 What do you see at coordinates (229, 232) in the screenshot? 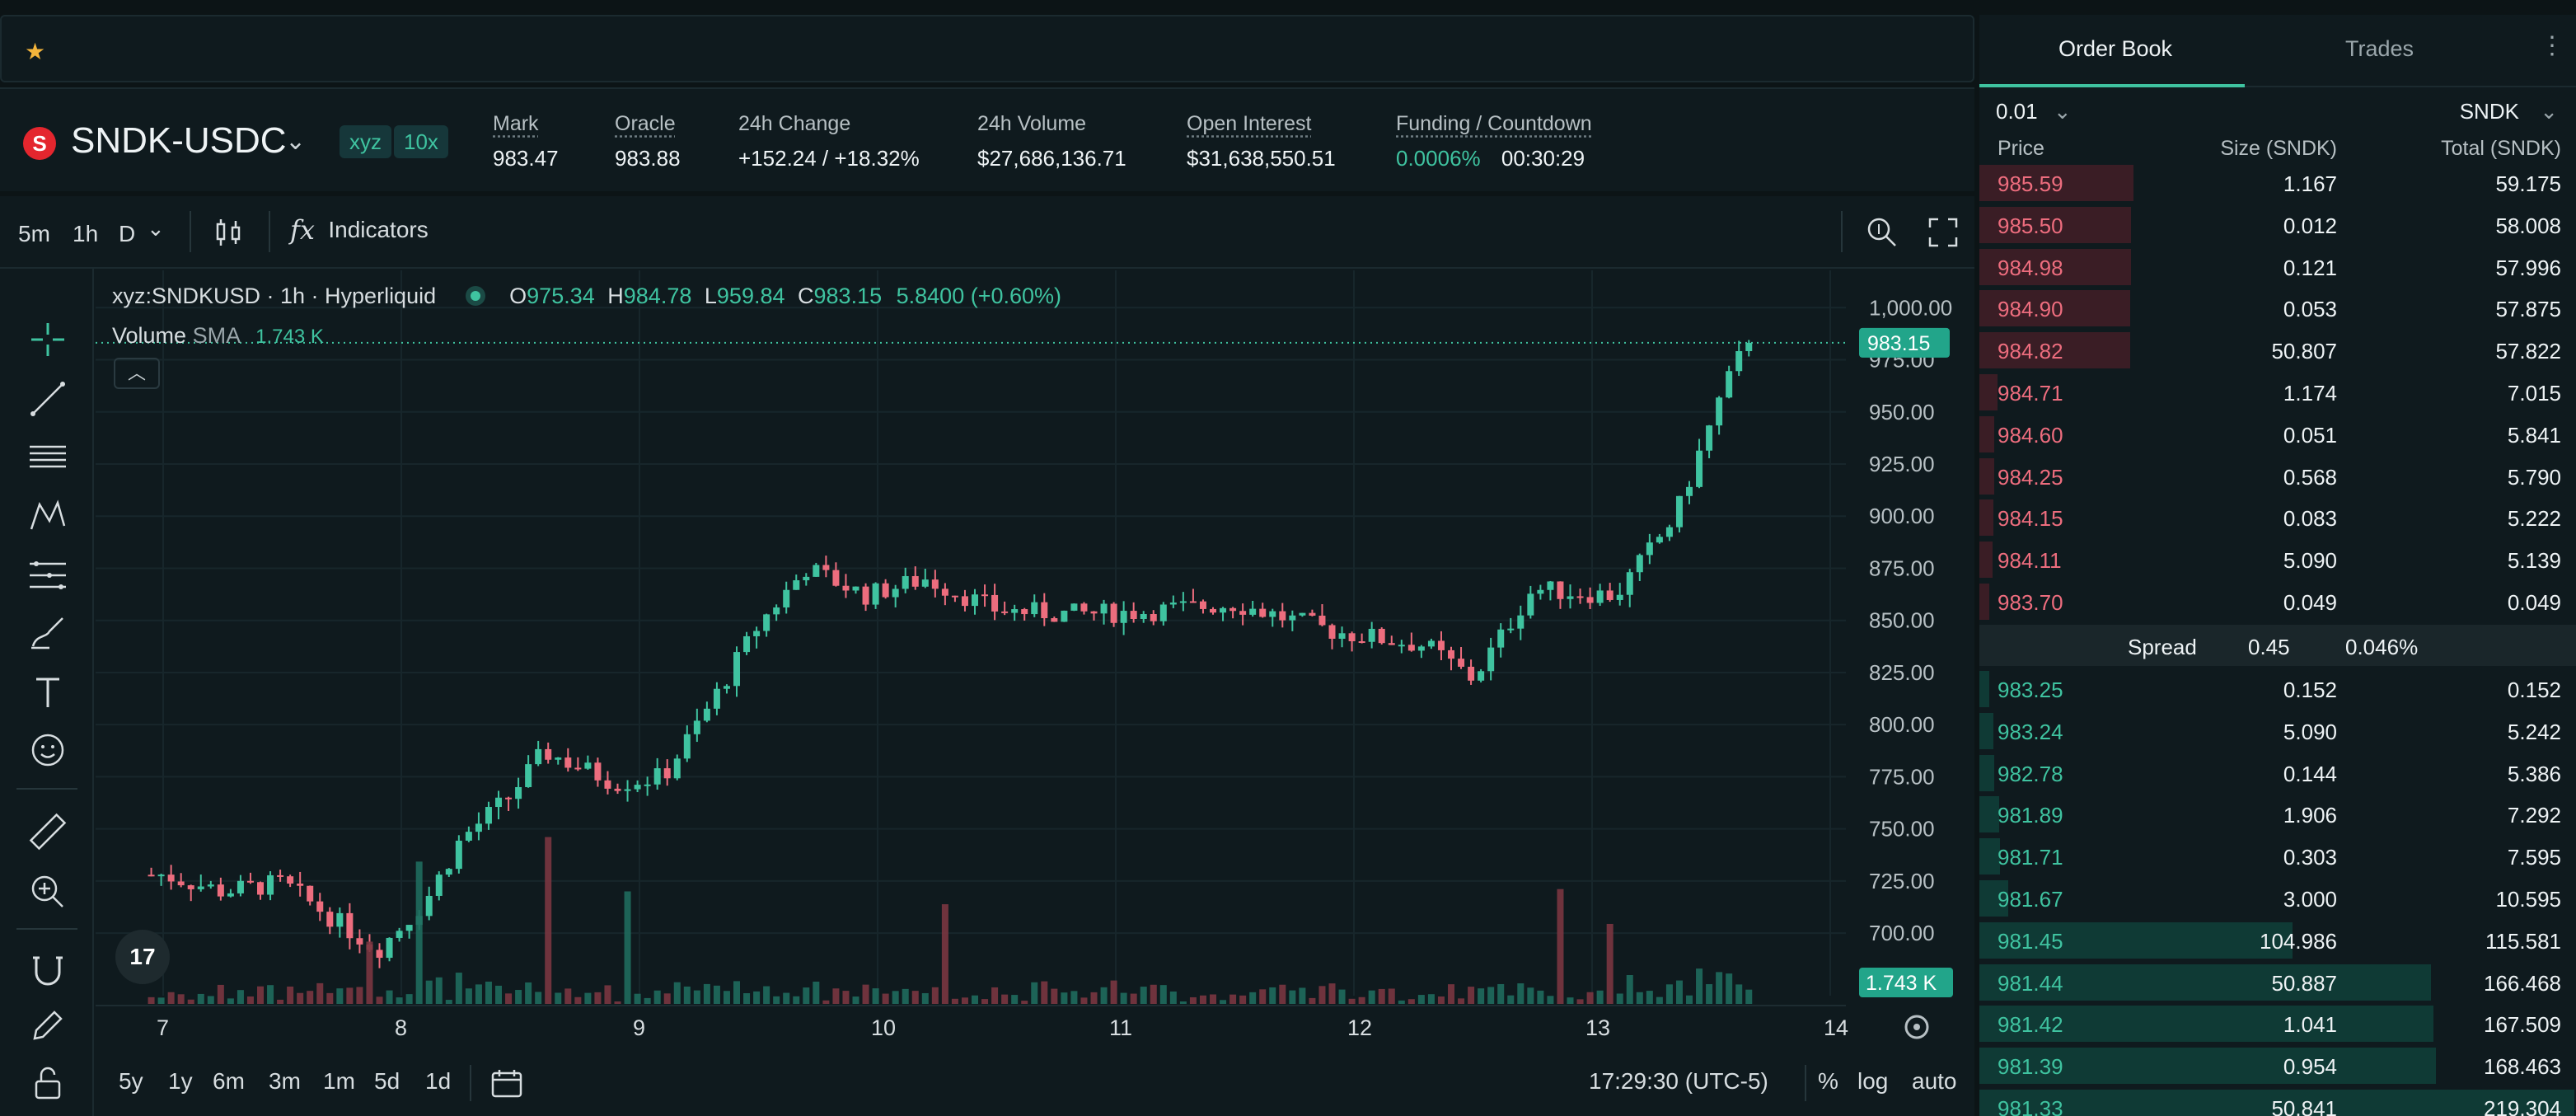
I see `candlestick-icon` at bounding box center [229, 232].